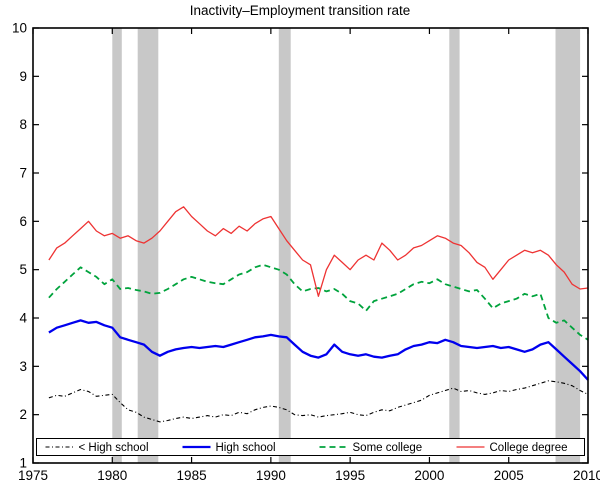 Image resolution: width=600 pixels, height=503 pixels. I want to click on y-tick-label: 1, so click(23, 463).